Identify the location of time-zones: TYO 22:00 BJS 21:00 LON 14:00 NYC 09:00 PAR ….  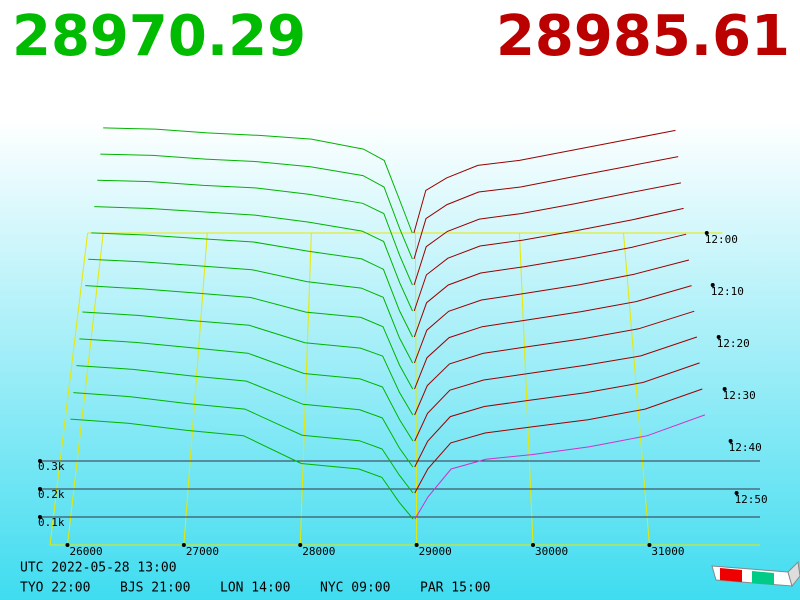
(255, 588).